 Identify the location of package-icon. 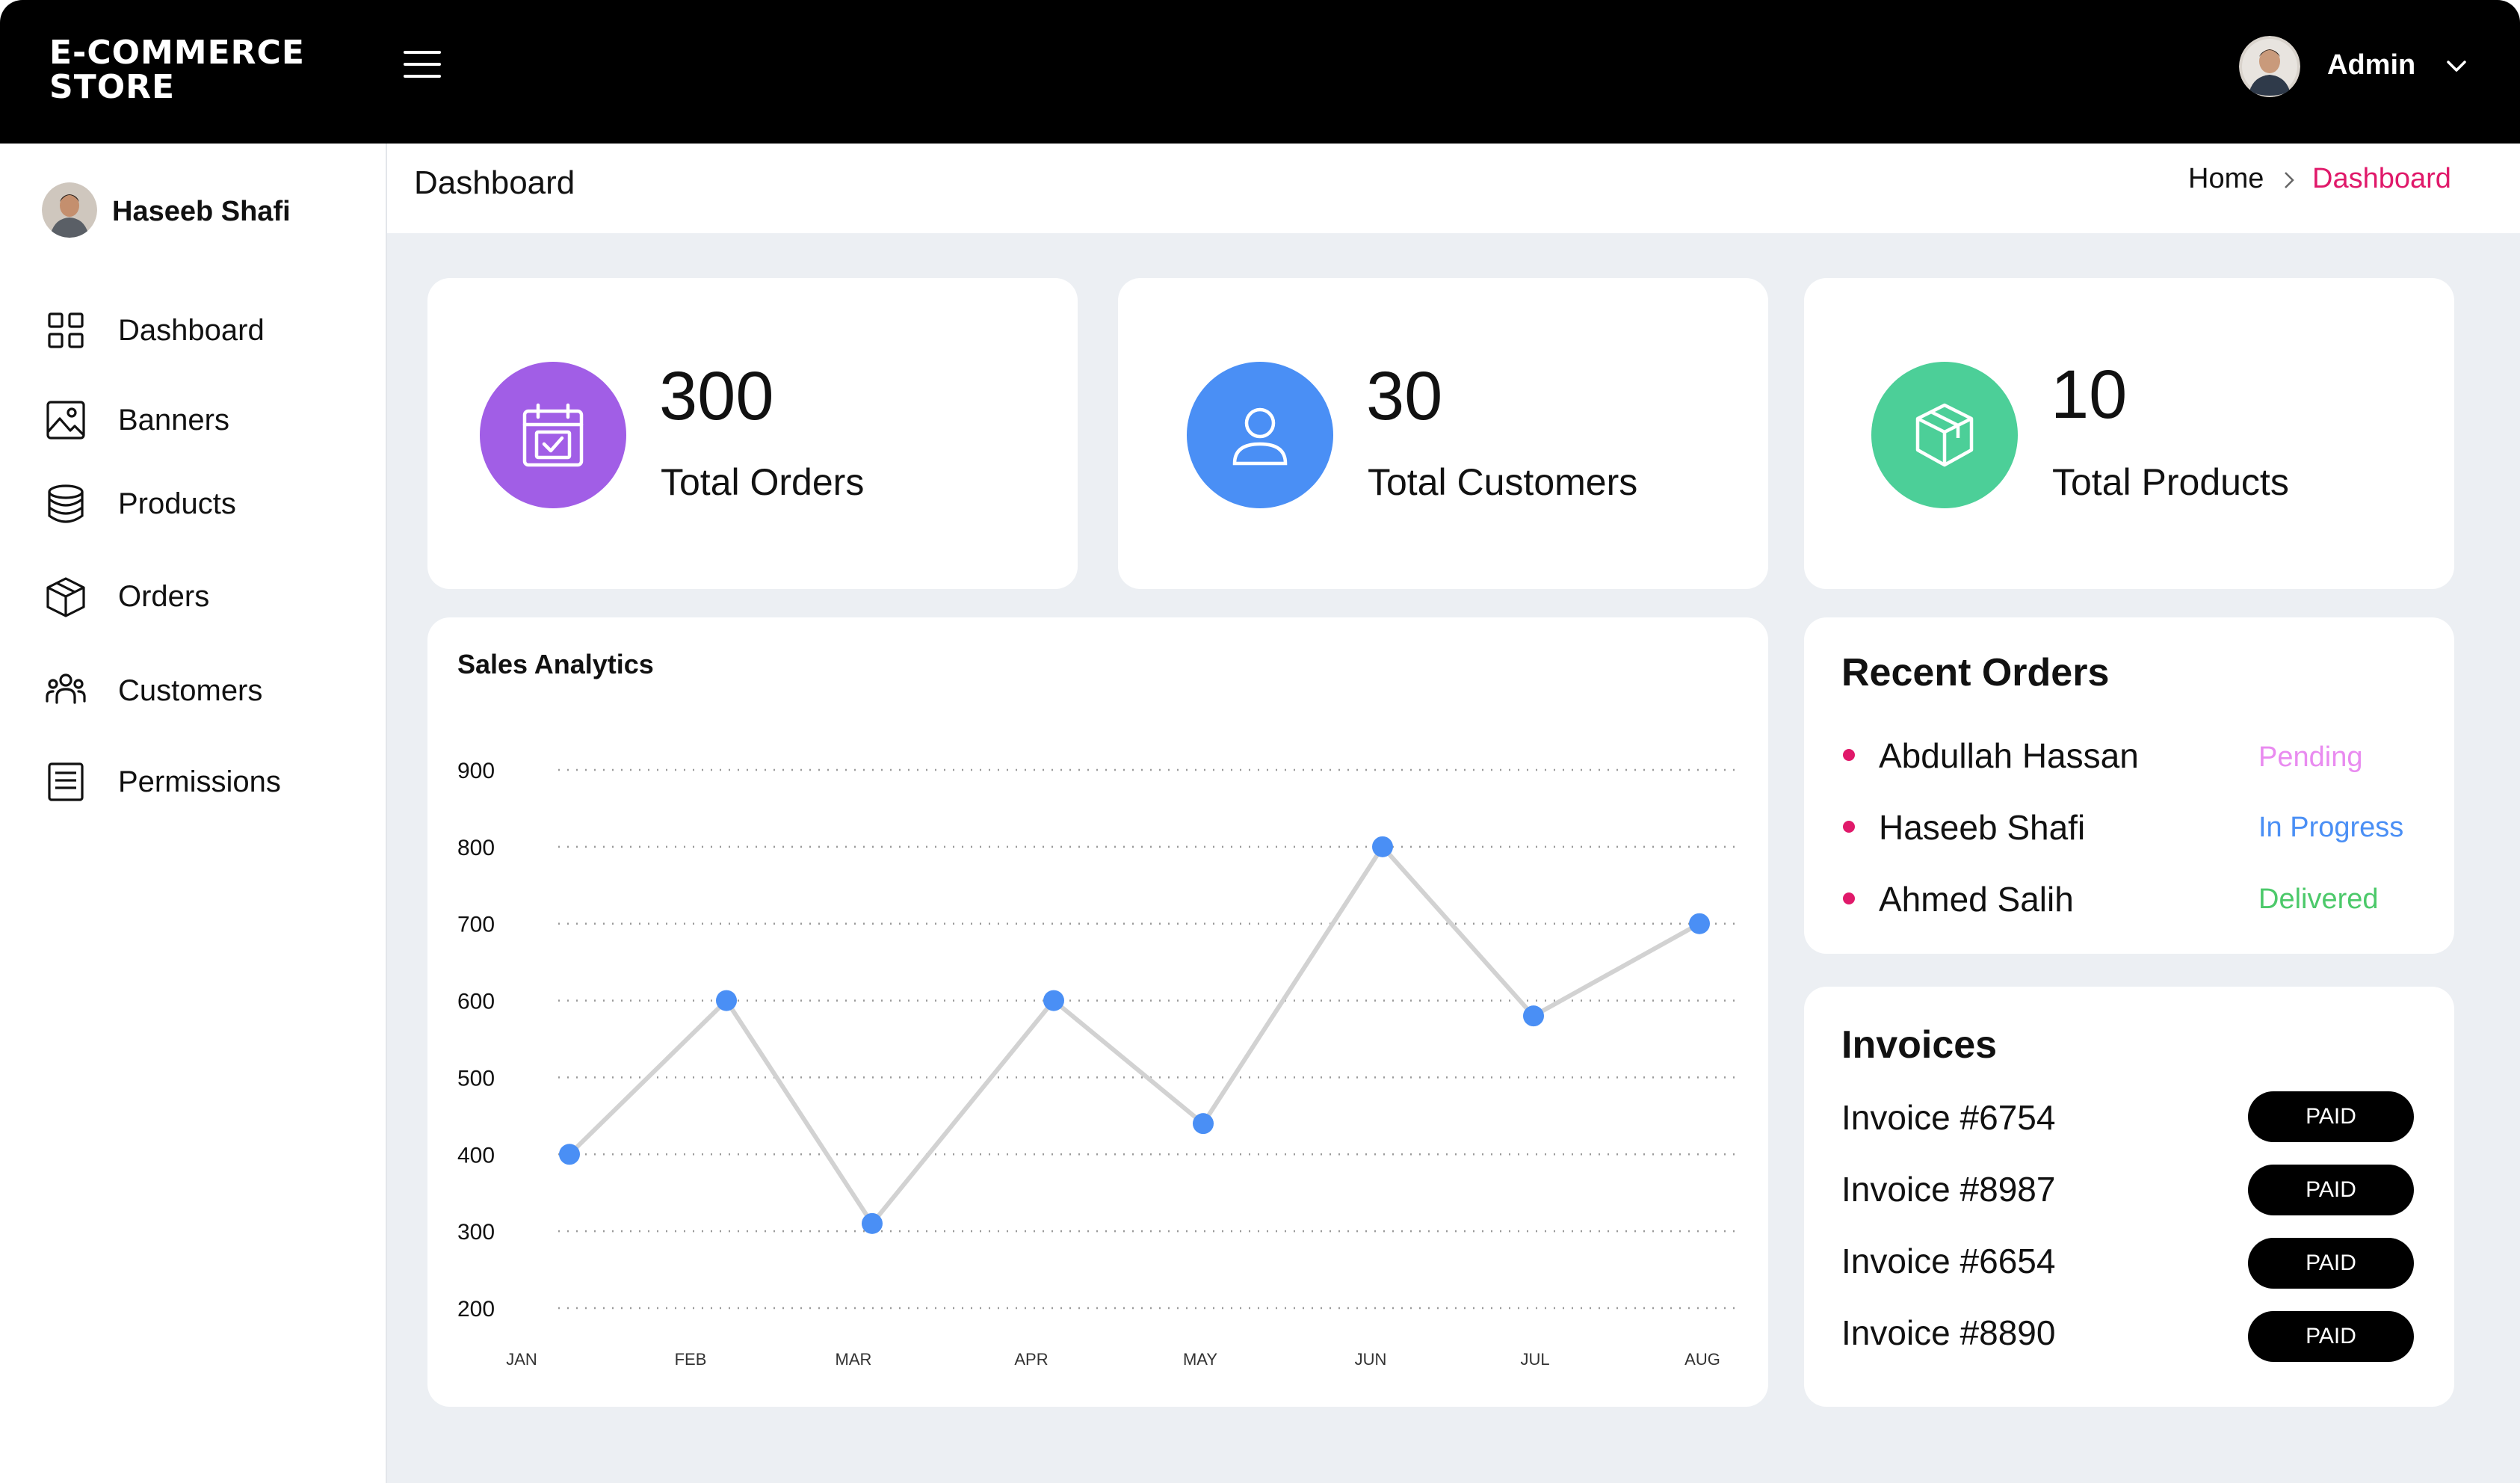
(1944, 435).